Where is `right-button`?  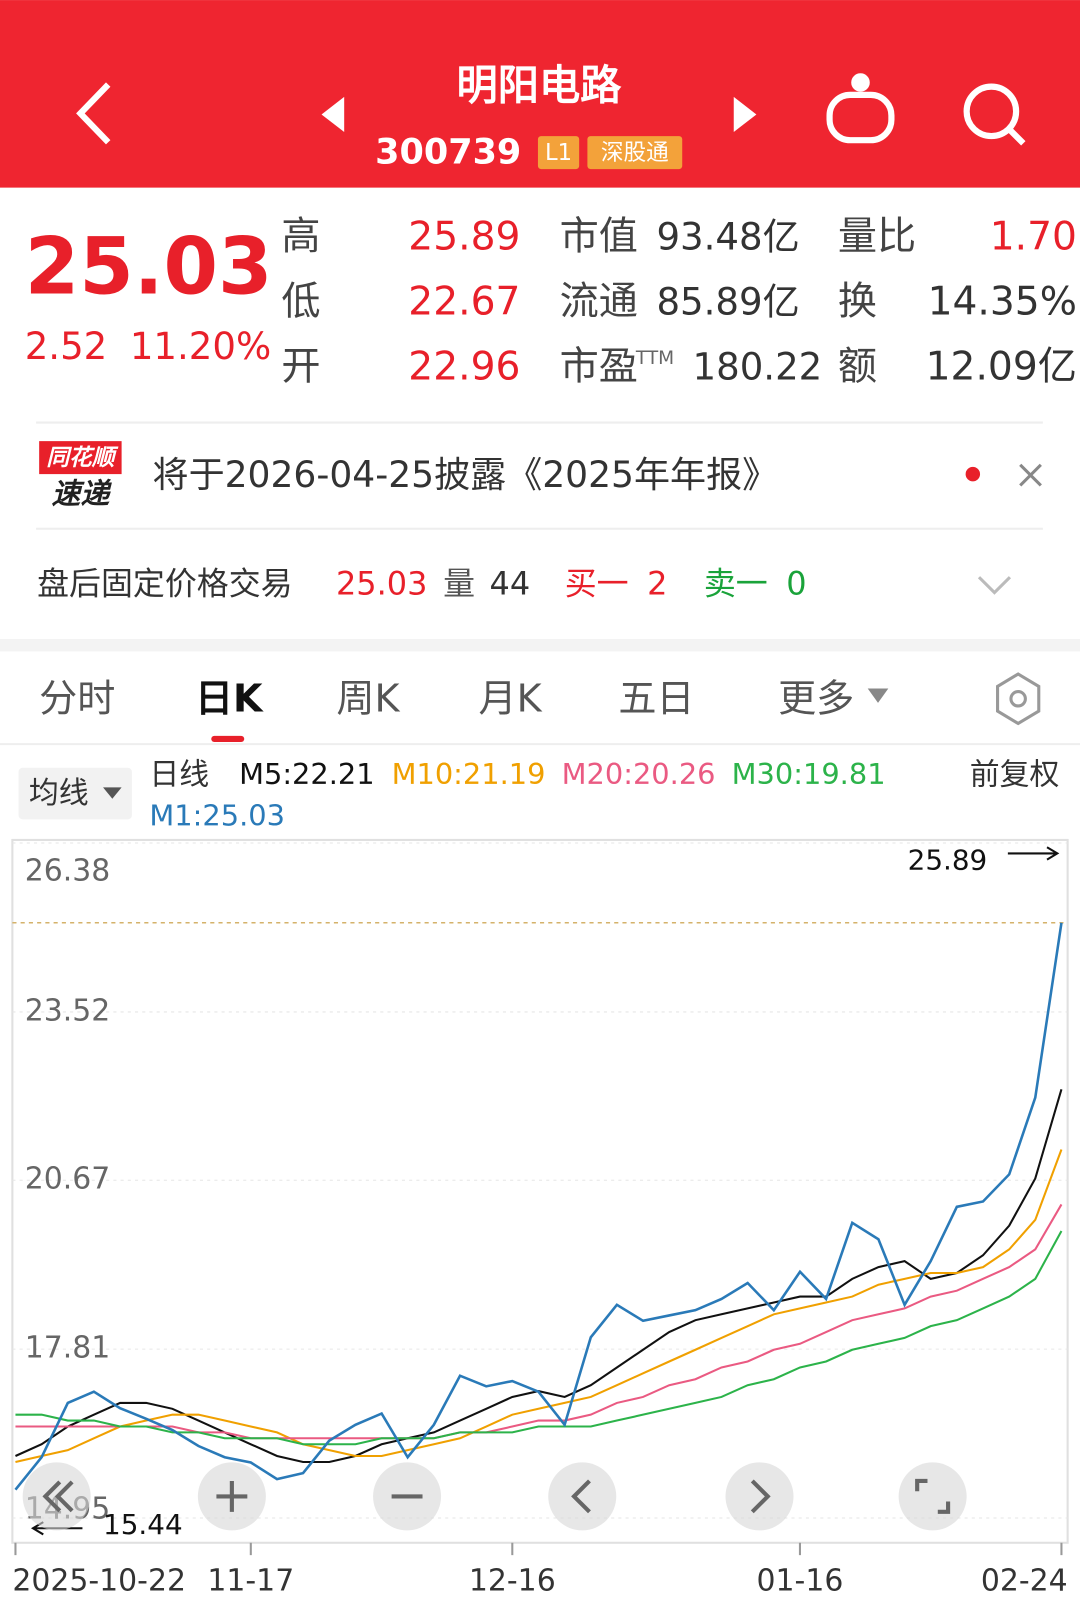
right-button is located at coordinates (759, 1496).